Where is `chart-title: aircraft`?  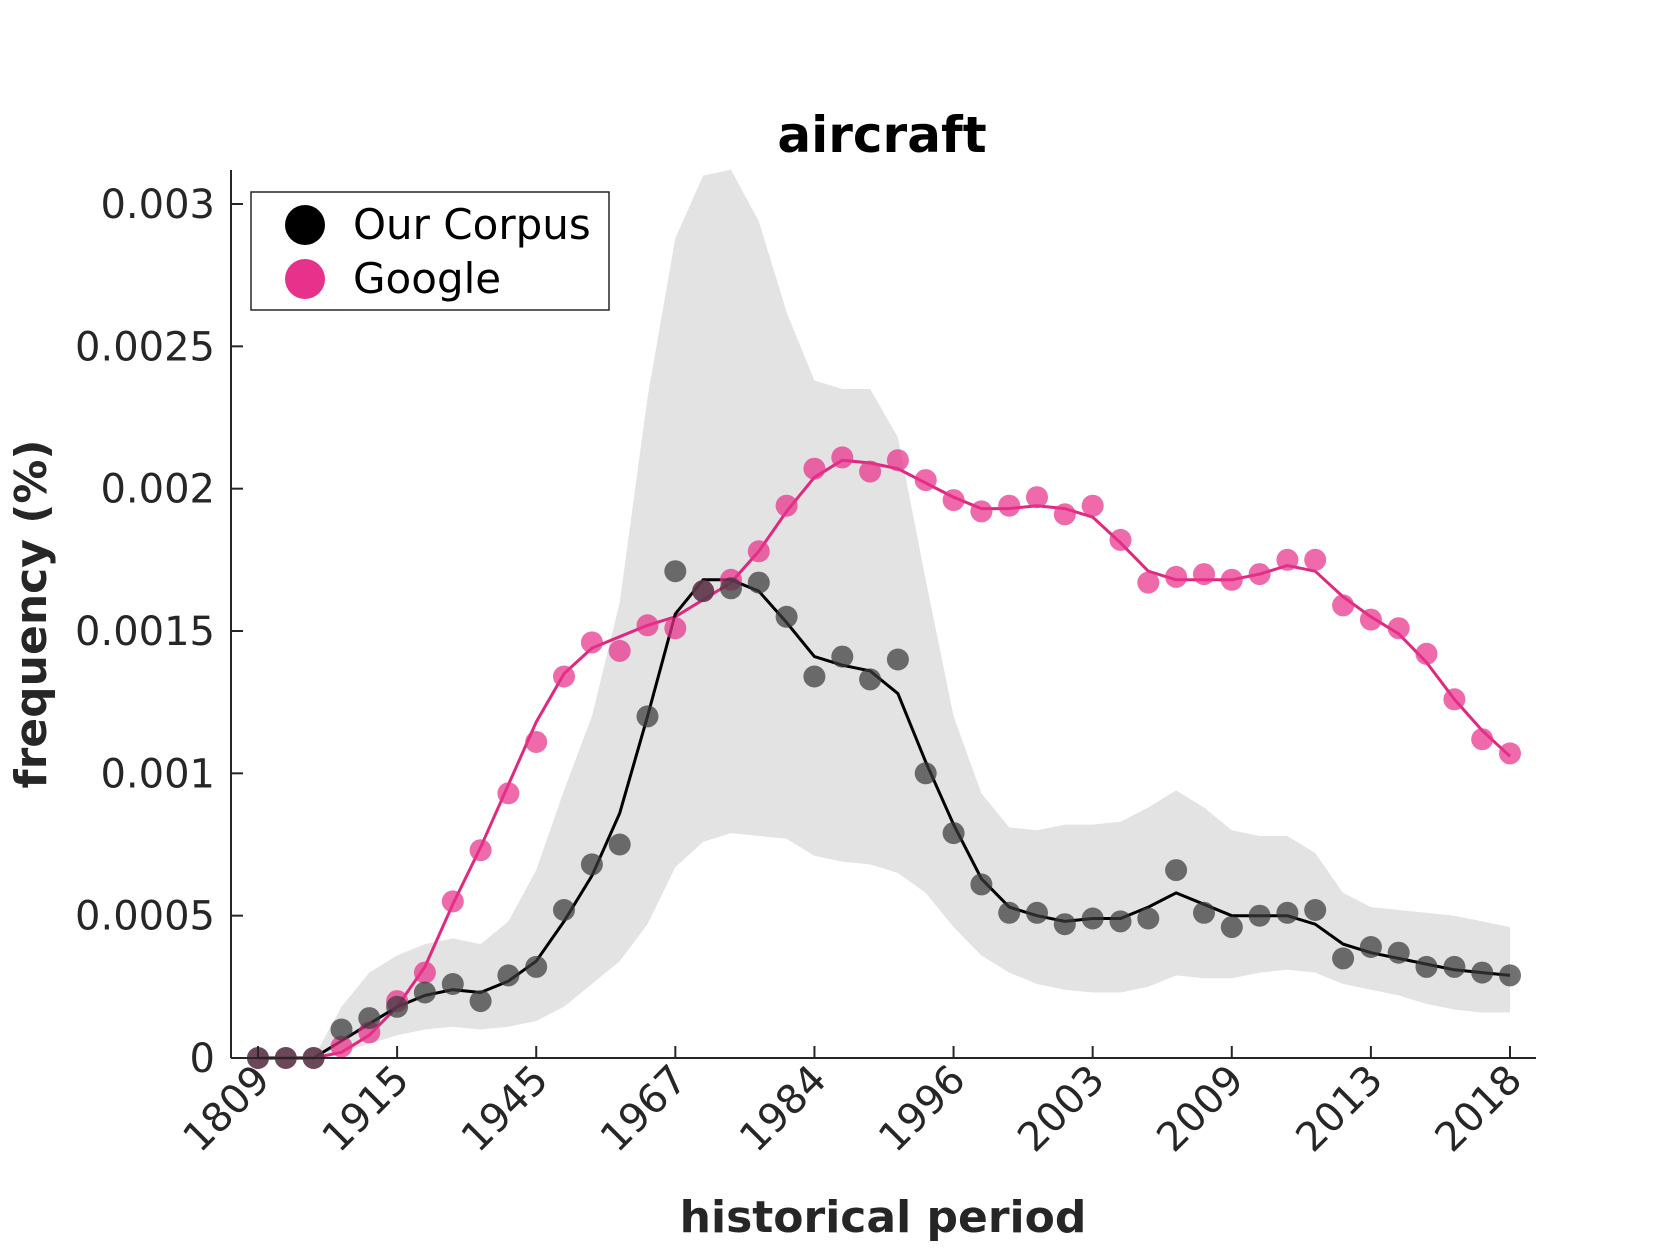 chart-title: aircraft is located at coordinates (881, 135).